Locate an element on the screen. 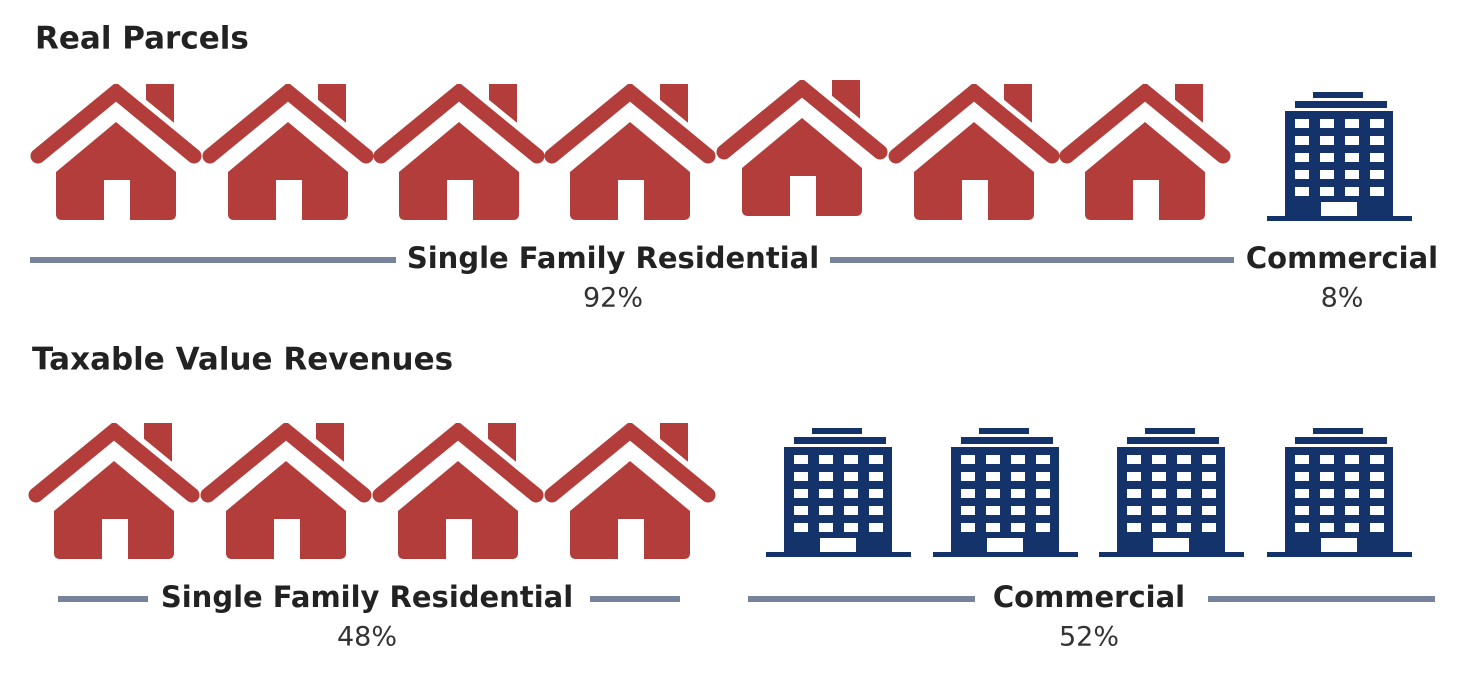 The height and width of the screenshot is (690, 1468). house-icons is located at coordinates (372, 491).